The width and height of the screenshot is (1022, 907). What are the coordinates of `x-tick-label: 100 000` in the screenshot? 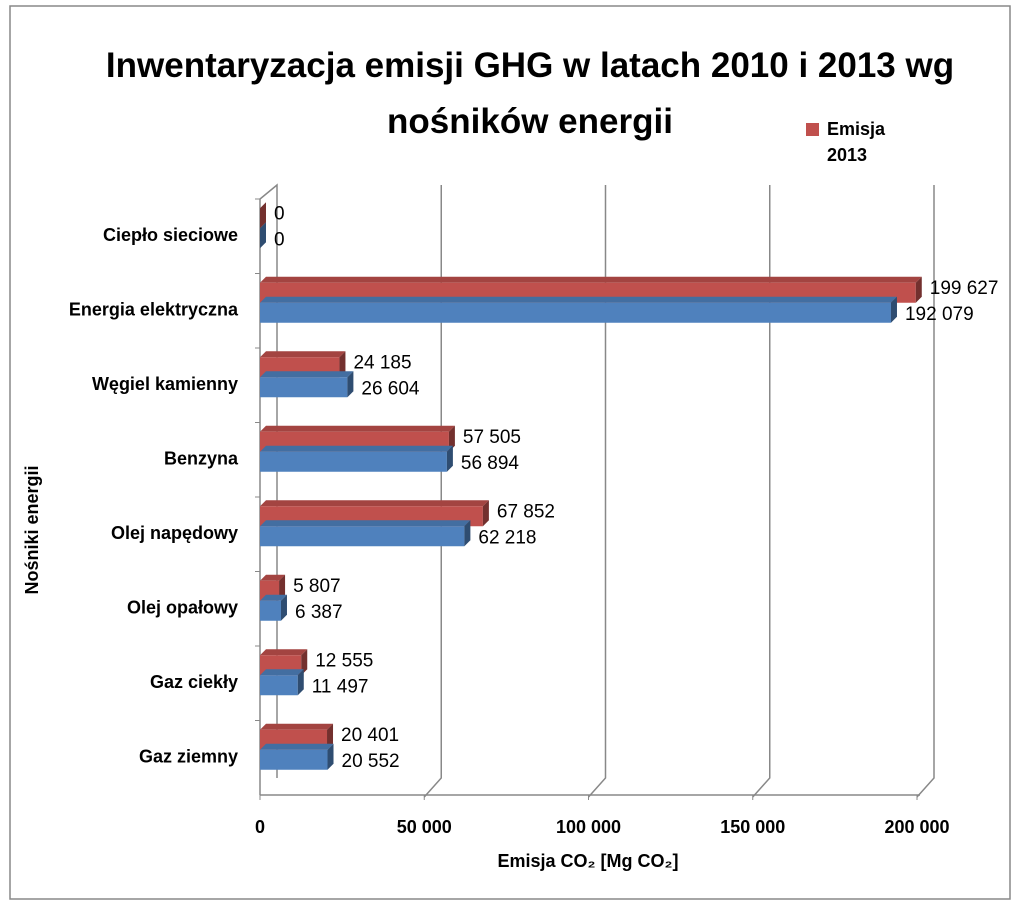 It's located at (588, 827).